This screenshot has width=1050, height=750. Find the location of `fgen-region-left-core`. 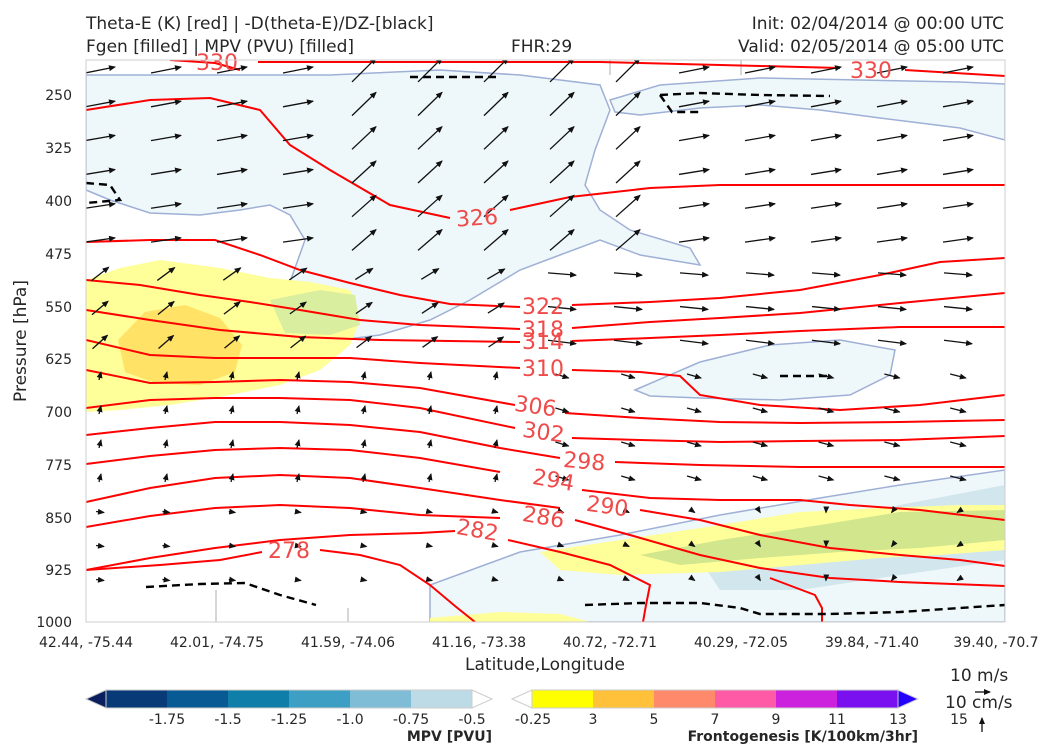

fgen-region-left-core is located at coordinates (180, 345).